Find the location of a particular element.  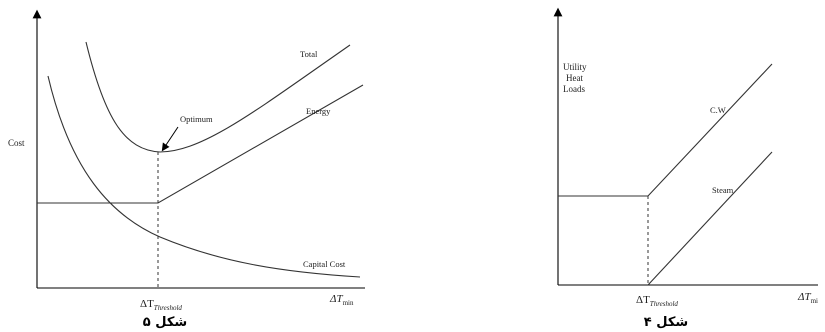

fig4-threshold-tick: ΔTThreshold is located at coordinates (657, 301).